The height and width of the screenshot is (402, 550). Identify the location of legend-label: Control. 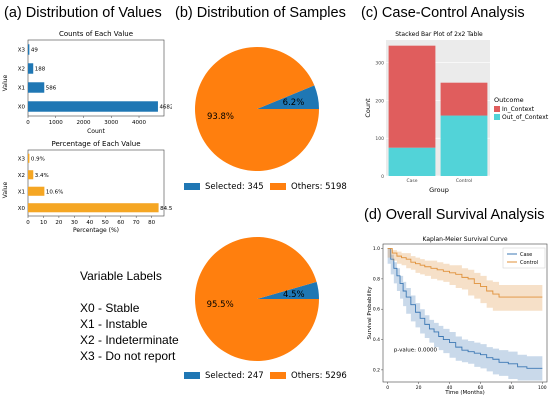
(529, 263).